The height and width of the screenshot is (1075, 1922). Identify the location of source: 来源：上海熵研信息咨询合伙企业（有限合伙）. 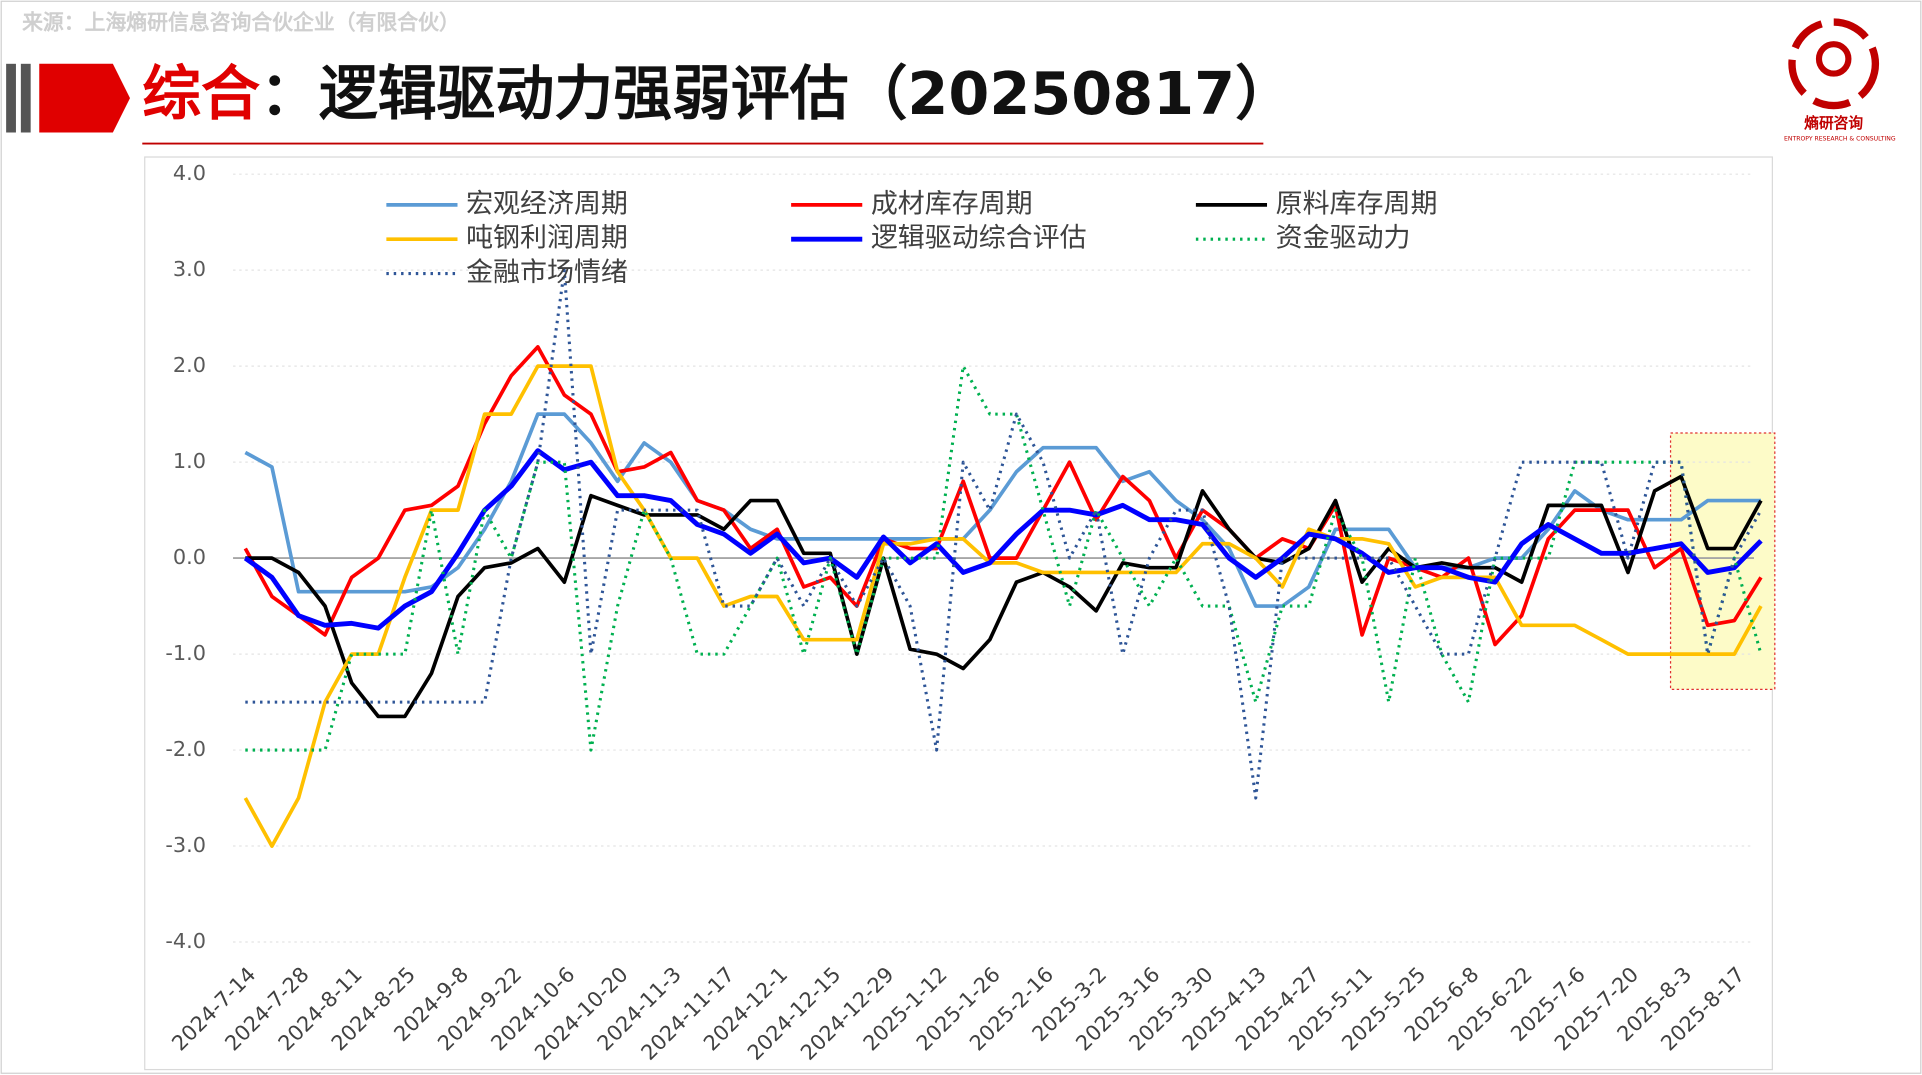
(241, 22).